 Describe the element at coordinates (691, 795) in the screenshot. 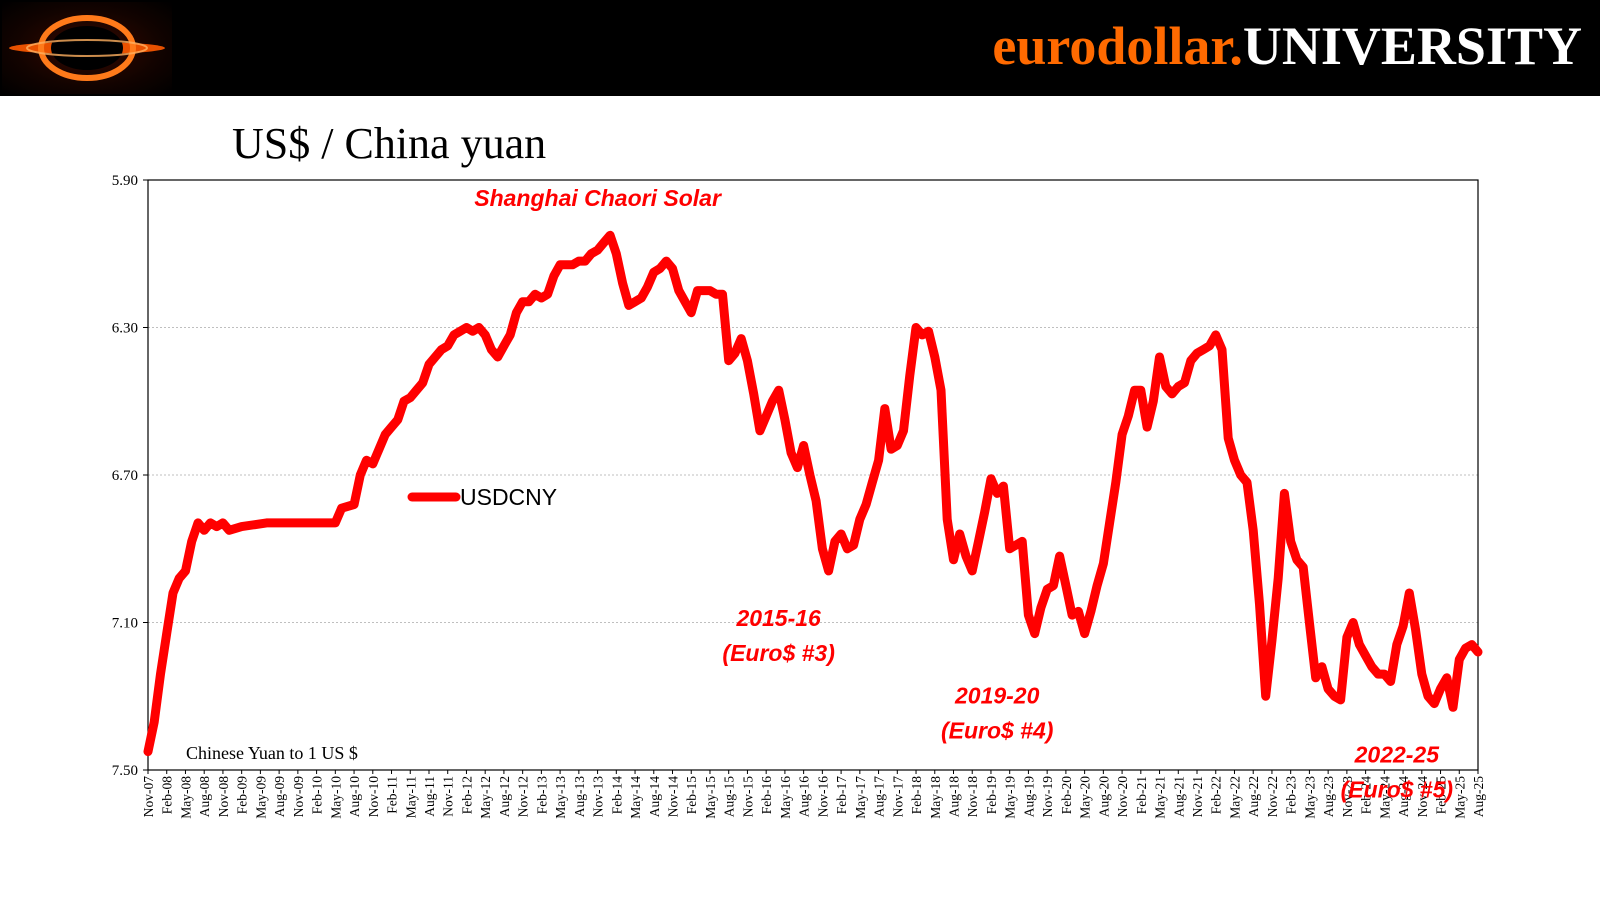

I see `x-tick-label: Feb-15` at that location.